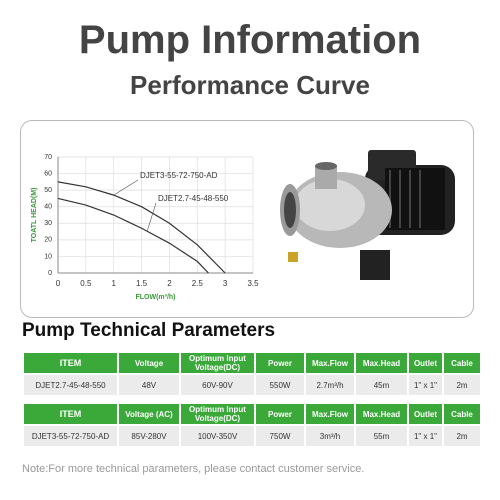 The width and height of the screenshot is (500, 500). What do you see at coordinates (86, 283) in the screenshot?
I see `x-tick-label: 0.5` at bounding box center [86, 283].